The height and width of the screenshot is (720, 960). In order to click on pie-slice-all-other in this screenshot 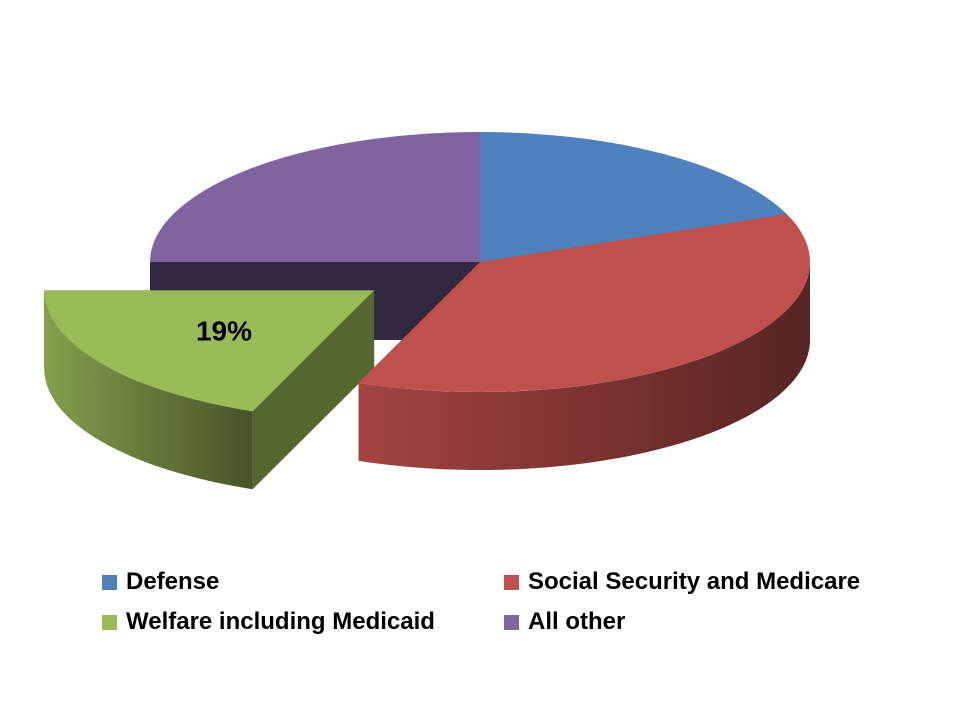, I will do `click(315, 197)`.